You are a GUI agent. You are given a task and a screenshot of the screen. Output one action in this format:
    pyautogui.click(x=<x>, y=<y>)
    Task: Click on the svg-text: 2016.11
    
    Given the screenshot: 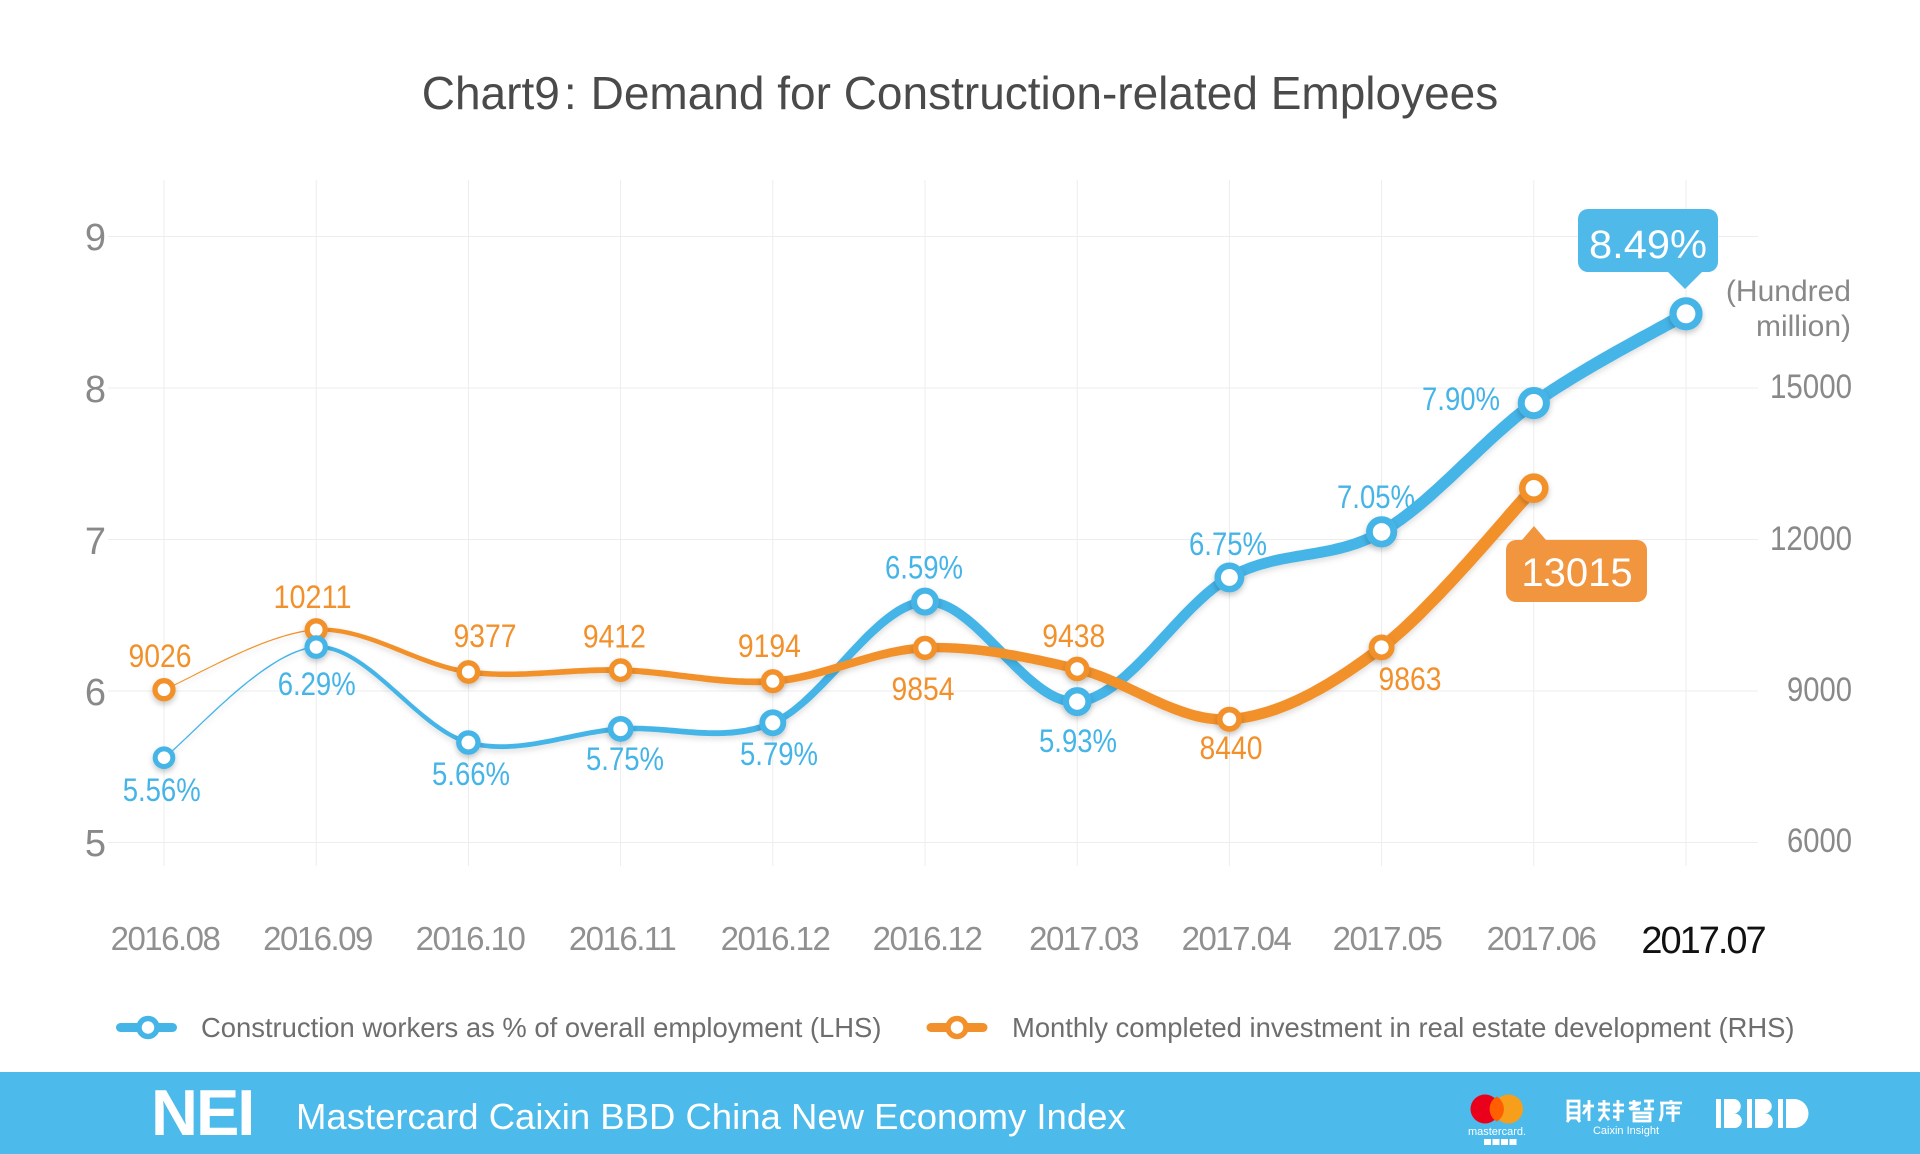 What is the action you would take?
    pyautogui.click(x=622, y=938)
    